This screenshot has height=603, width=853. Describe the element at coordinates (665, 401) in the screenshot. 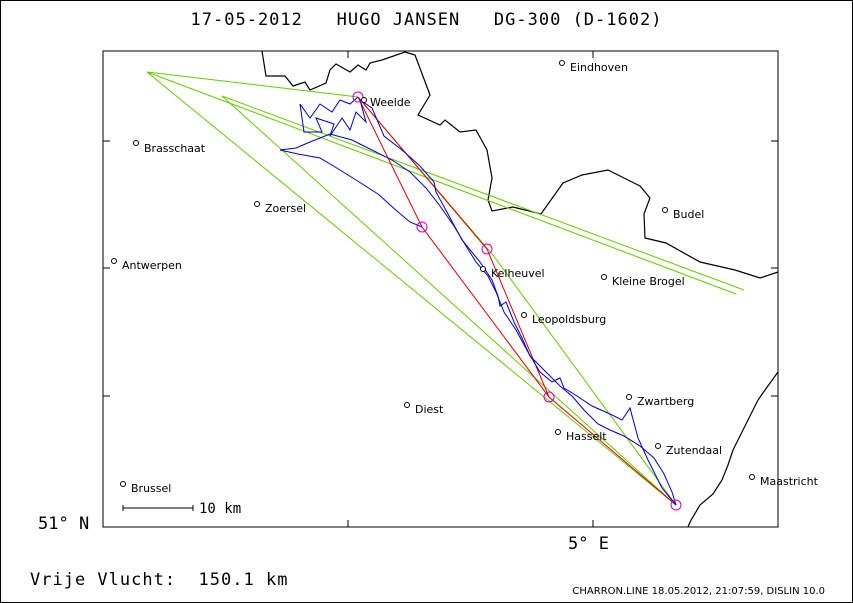

I see `city-label-zwartberg: Zwartberg` at that location.